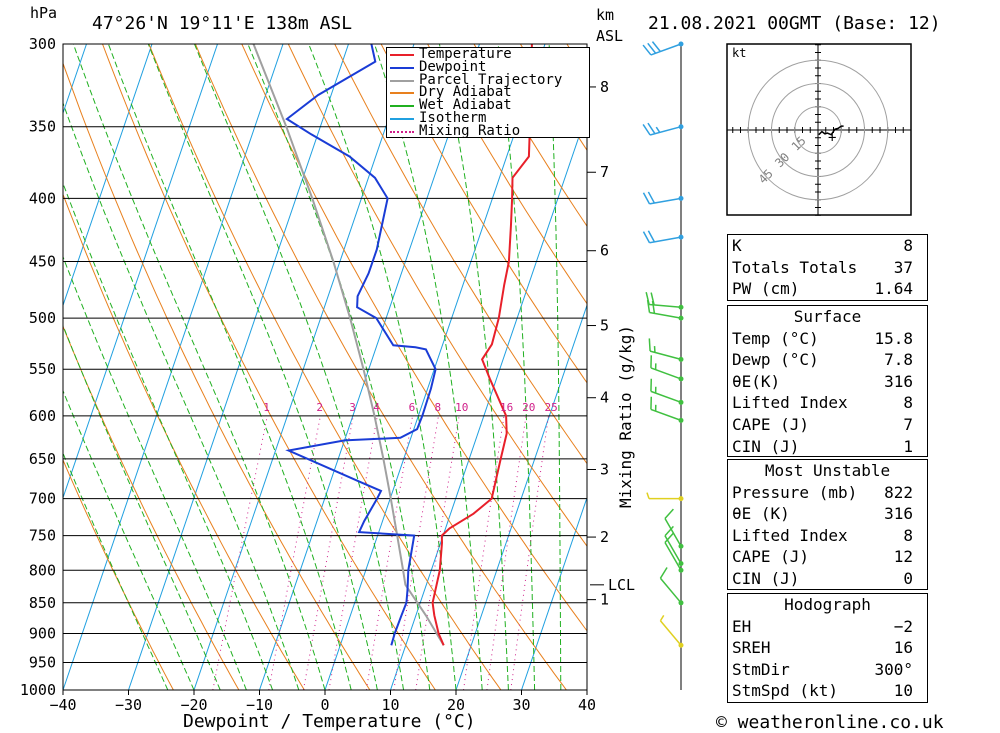  Describe the element at coordinates (908, 424) in the screenshot. I see `surface-value: 7` at that location.